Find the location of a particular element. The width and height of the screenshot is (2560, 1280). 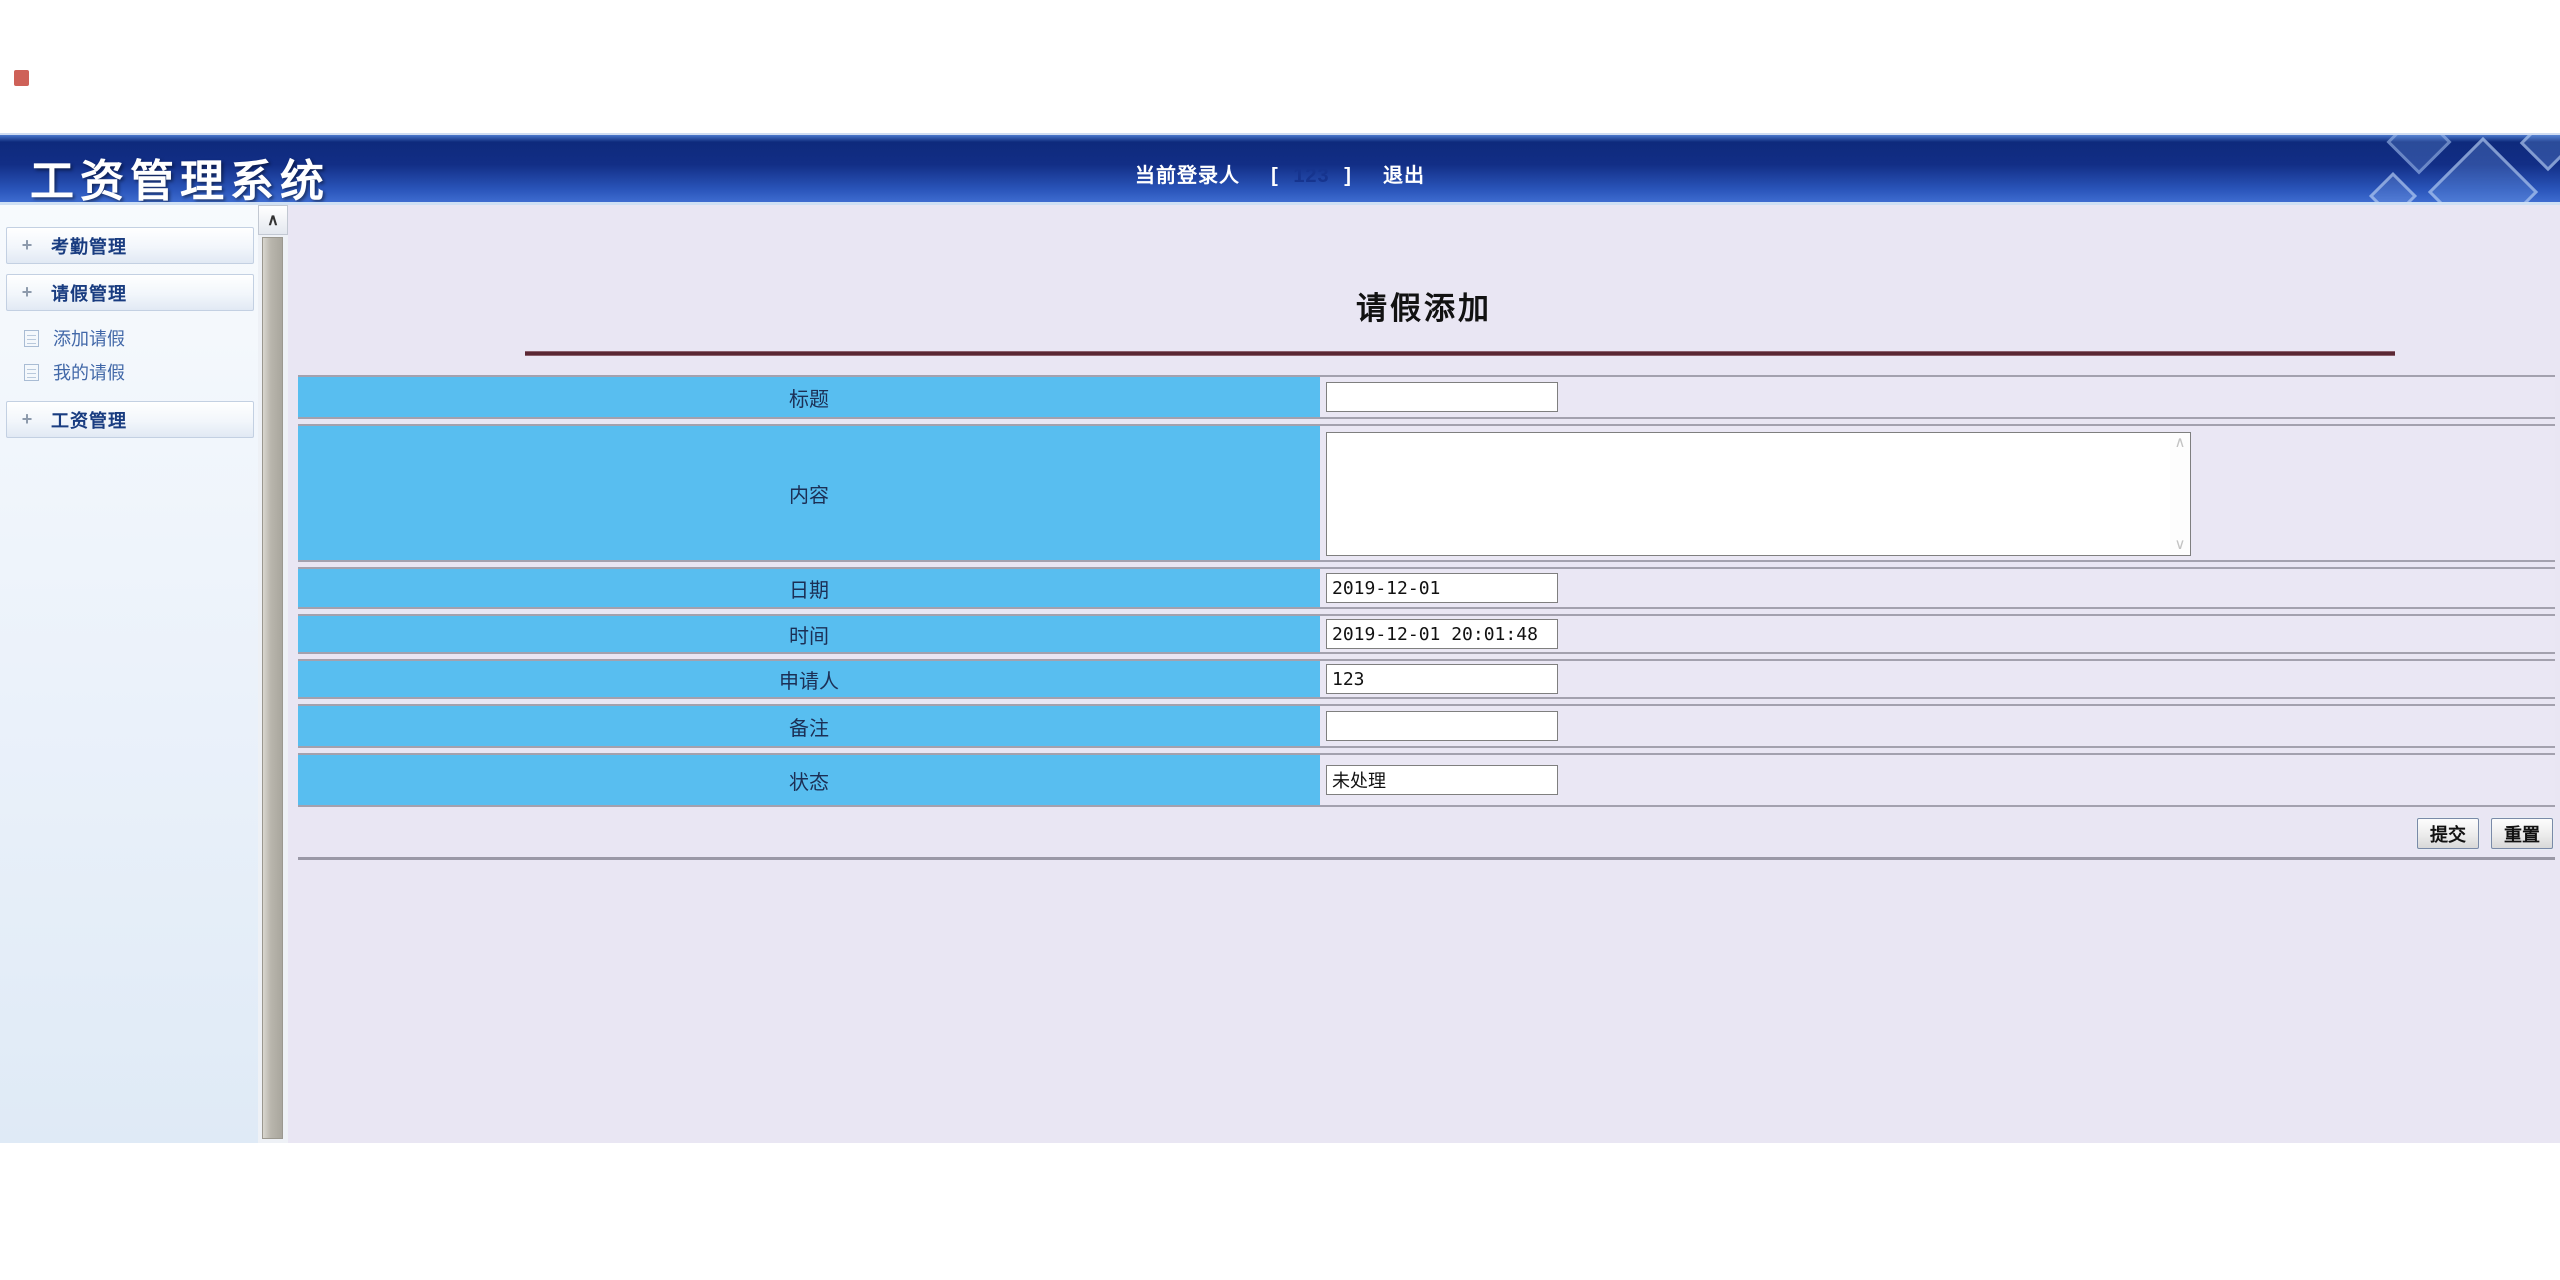

login-status-bar: 当前登录人 [ 123 ] 退出 is located at coordinates (1280, 173).